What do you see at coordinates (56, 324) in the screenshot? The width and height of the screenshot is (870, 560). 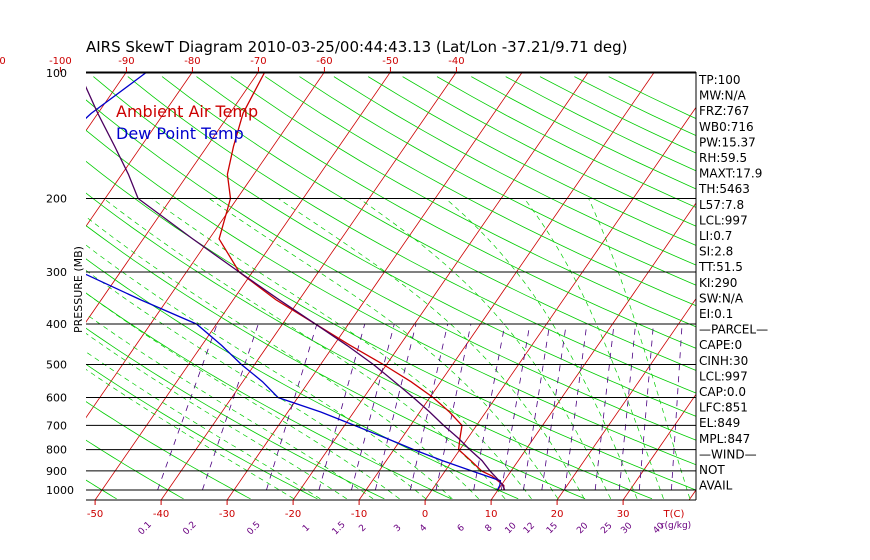 I see `pressure-tick-label: 400` at bounding box center [56, 324].